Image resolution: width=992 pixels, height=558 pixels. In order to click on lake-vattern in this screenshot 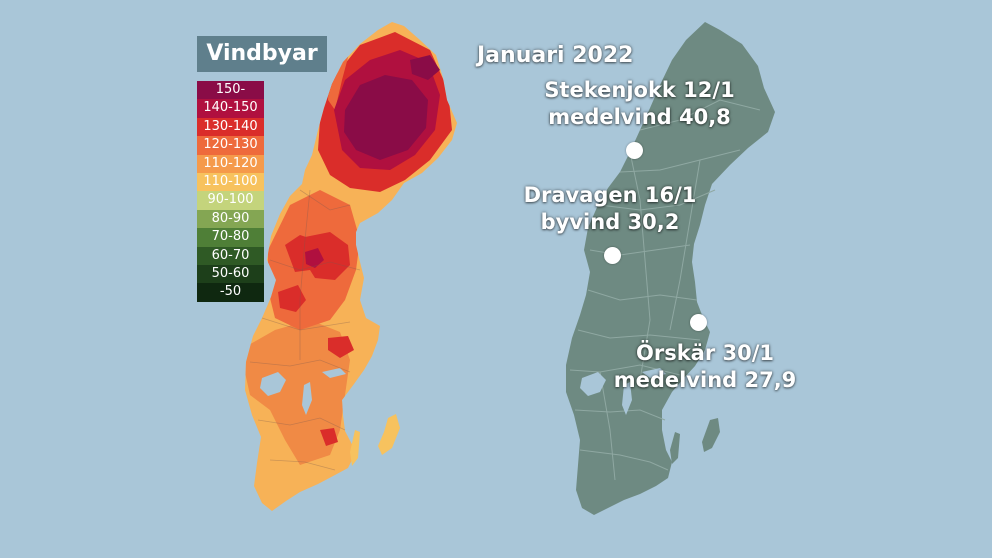, I will do `click(307, 398)`.